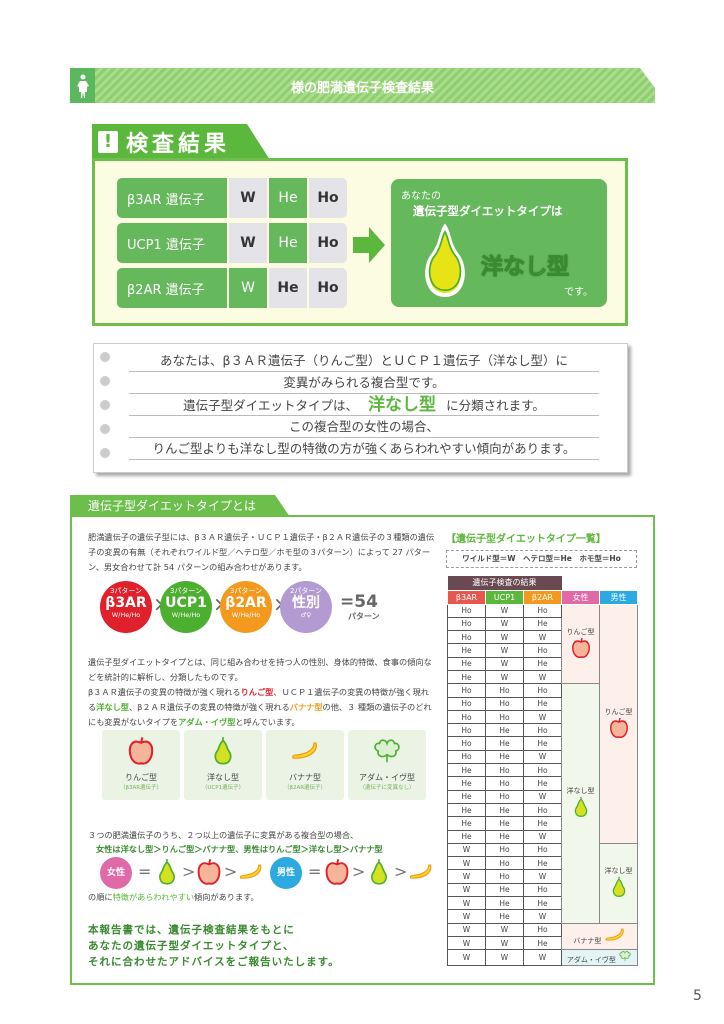  Describe the element at coordinates (126, 607) in the screenshot. I see `pattern-circle: 3パターン β3AR W/He/Ho` at that location.